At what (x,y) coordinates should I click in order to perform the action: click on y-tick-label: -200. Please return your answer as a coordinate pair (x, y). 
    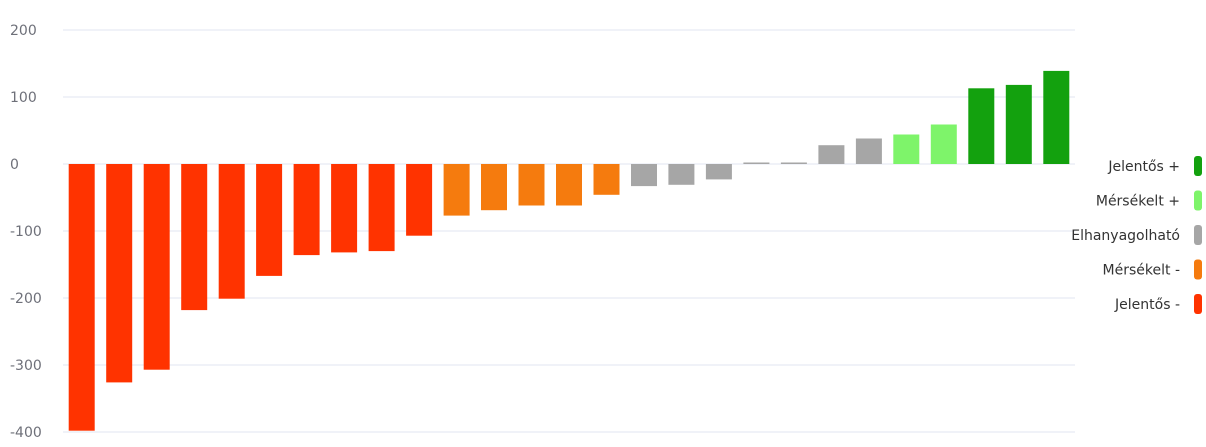
    Looking at the image, I should click on (26, 299).